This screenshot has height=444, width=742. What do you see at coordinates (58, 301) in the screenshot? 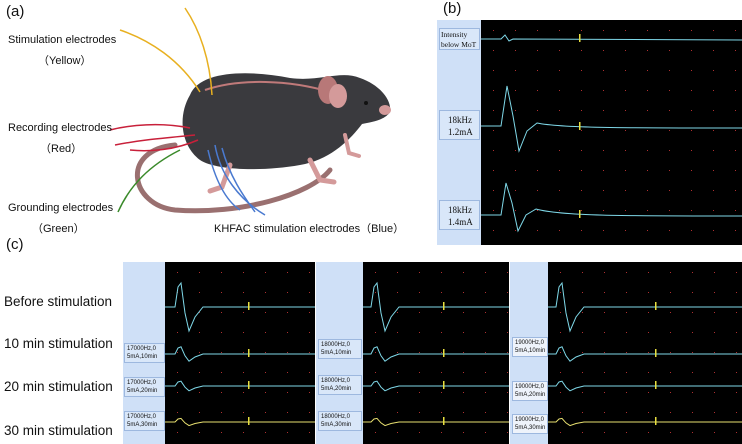
I see `row-label-before: Before stimulation` at bounding box center [58, 301].